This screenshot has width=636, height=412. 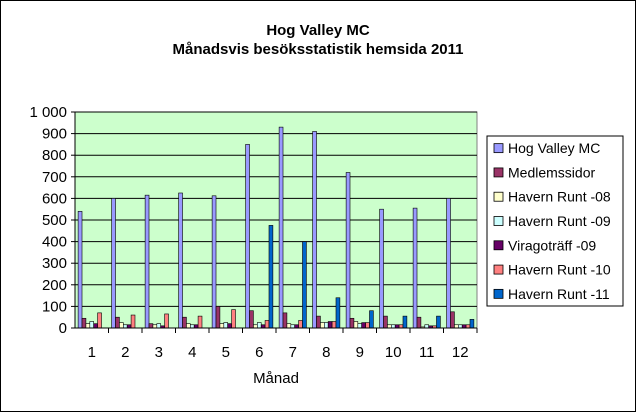 I want to click on y-tick-label: 600, so click(x=54, y=198).